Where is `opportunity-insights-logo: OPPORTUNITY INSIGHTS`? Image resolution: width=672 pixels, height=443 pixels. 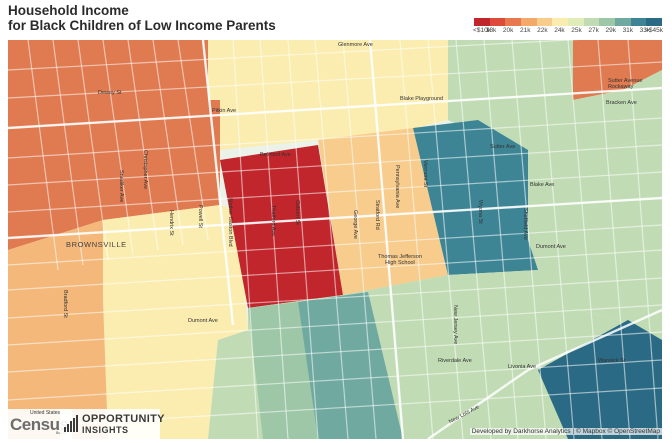
opportunity-insights-logo: OPPORTUNITY INSIGHTS is located at coordinates (112, 424).